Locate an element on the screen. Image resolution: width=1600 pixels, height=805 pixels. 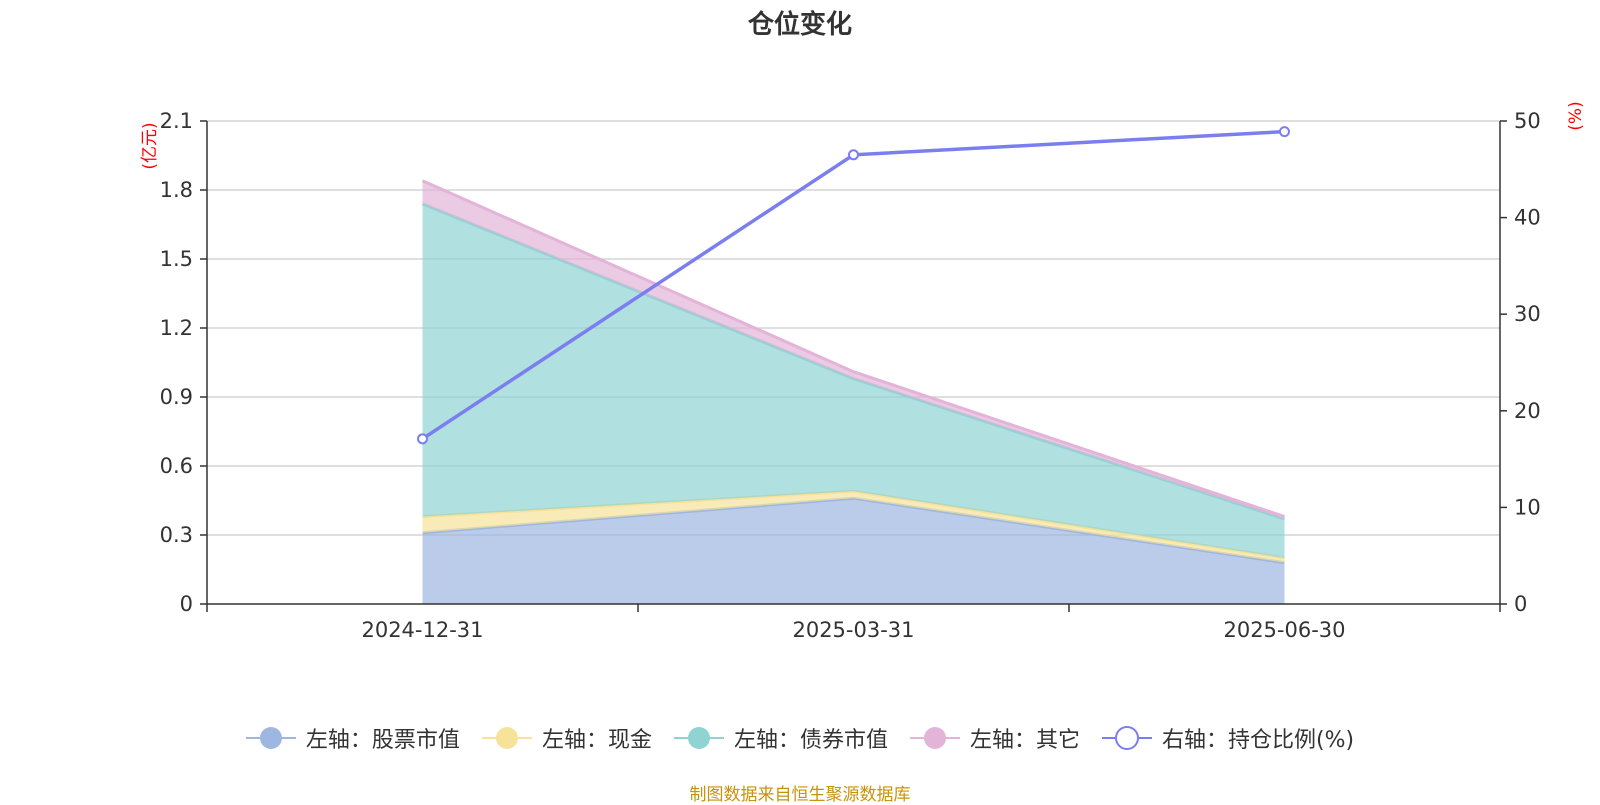
legend-label: 左轴：现金 is located at coordinates (596, 740).